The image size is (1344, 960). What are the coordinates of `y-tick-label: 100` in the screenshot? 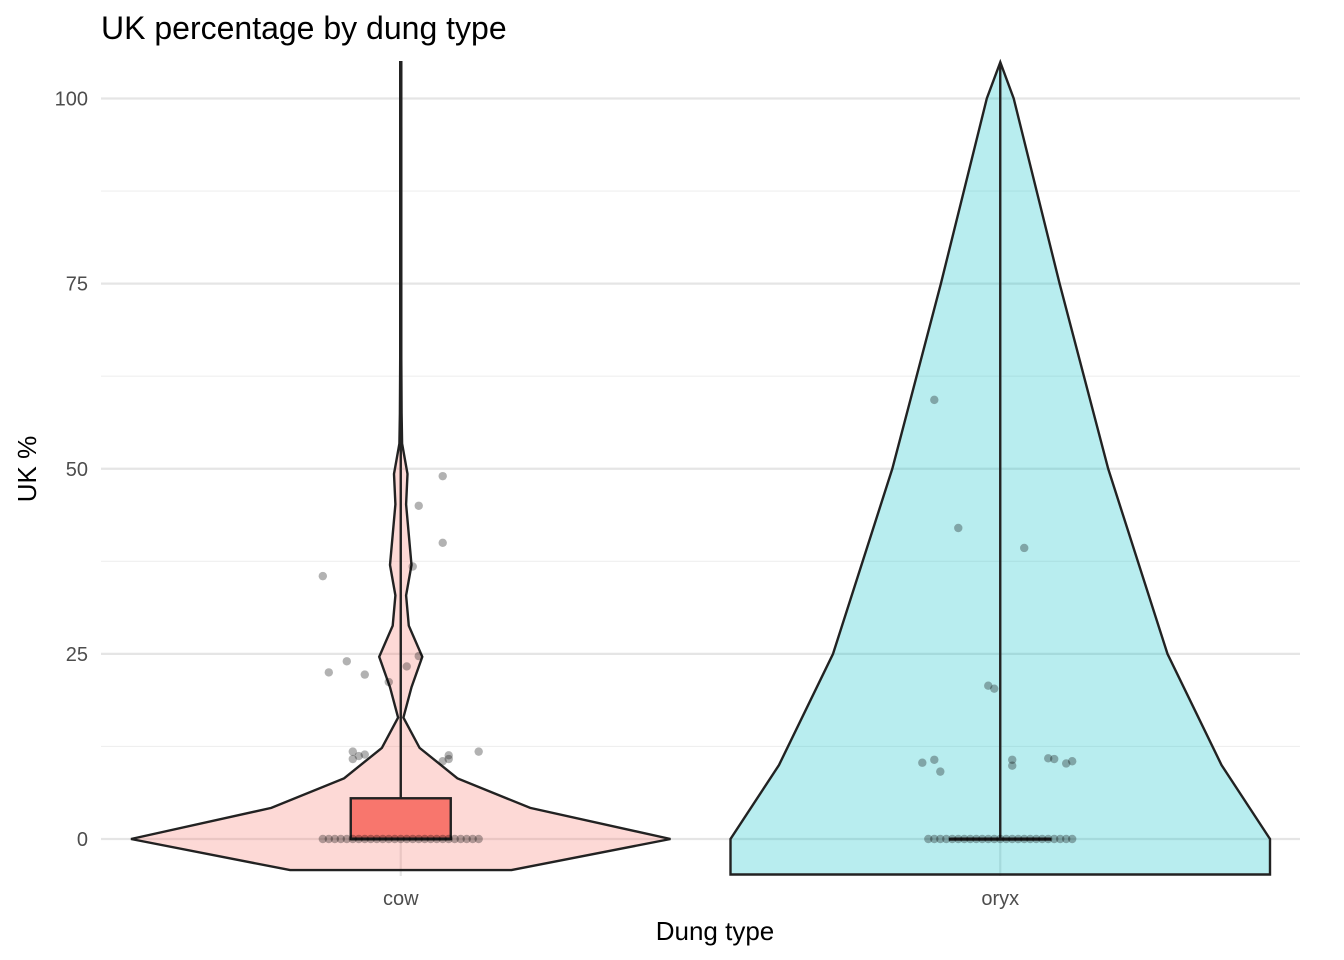 It's located at (71, 100).